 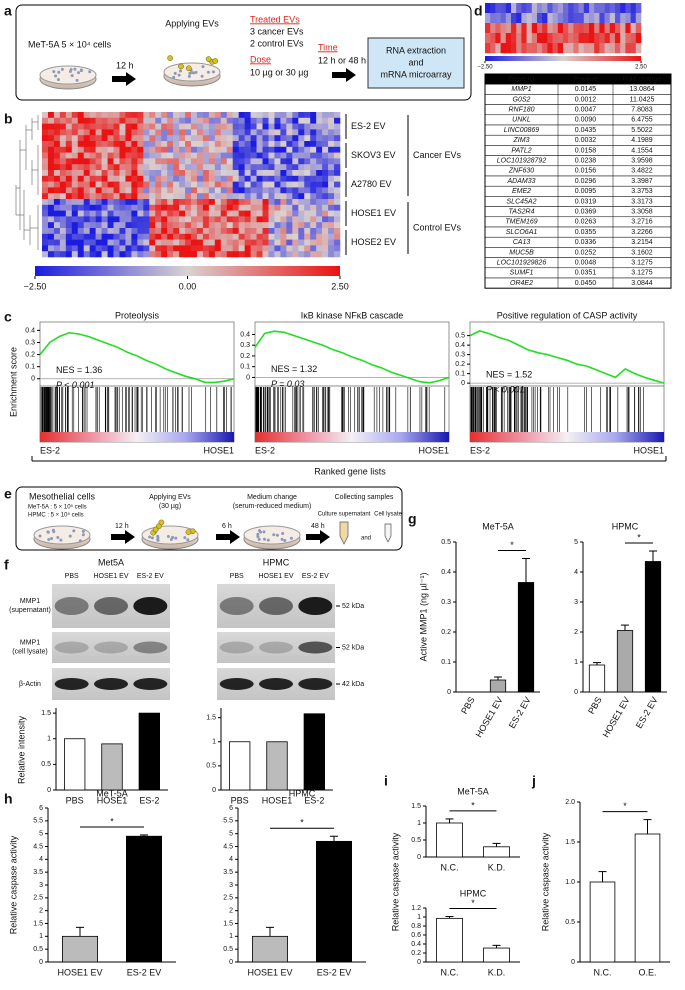 I want to click on y-tick-label: 0, so click(x=419, y=962).